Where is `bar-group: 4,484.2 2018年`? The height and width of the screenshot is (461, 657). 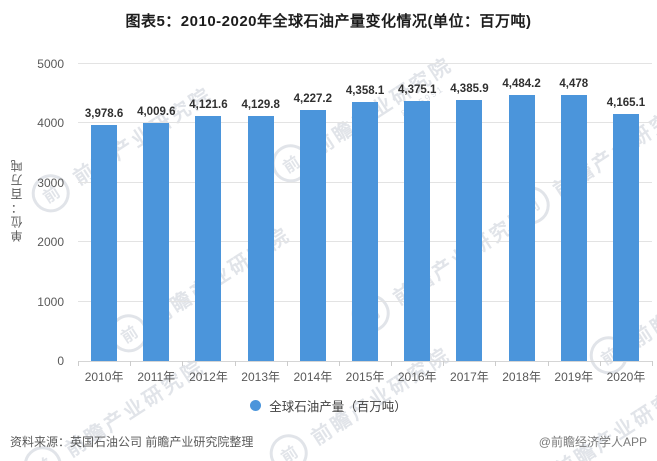 bar-group: 4,484.2 2018年 is located at coordinates (522, 224).